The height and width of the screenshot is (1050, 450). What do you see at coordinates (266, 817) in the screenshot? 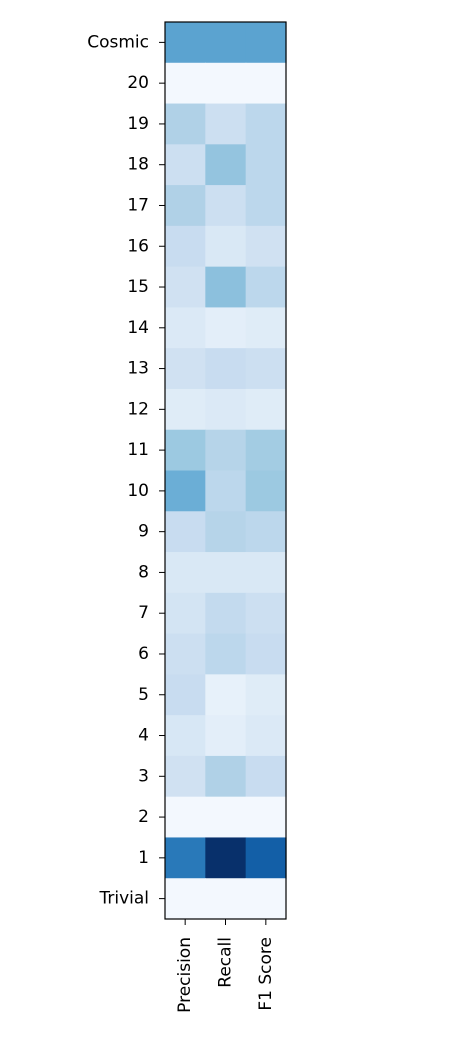
I see `heatmap-cell-2-f1-score` at bounding box center [266, 817].